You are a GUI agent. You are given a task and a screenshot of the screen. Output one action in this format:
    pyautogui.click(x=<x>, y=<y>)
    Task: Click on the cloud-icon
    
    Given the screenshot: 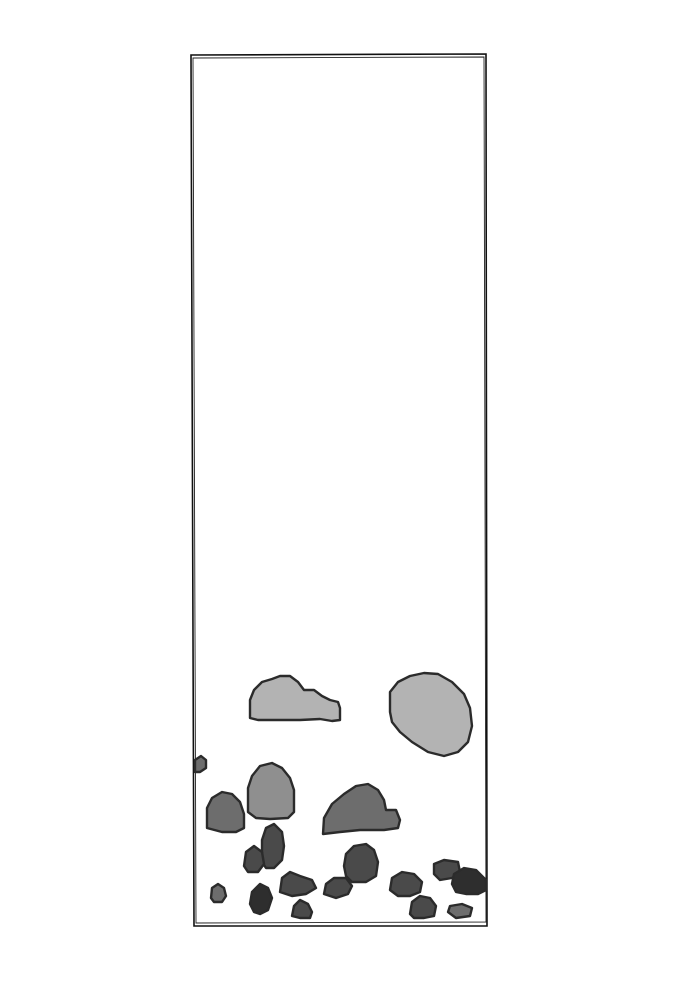 What is the action you would take?
    pyautogui.click(x=295, y=698)
    